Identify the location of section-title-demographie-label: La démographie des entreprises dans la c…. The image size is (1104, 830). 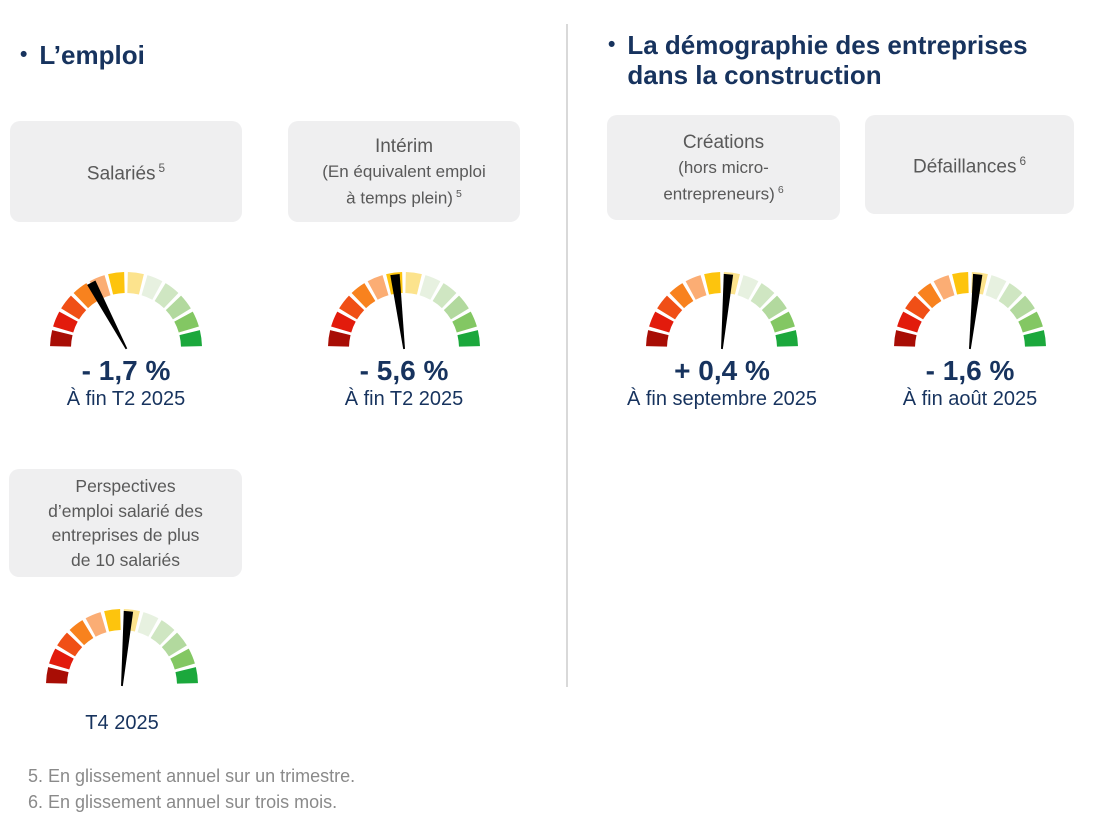
(827, 60).